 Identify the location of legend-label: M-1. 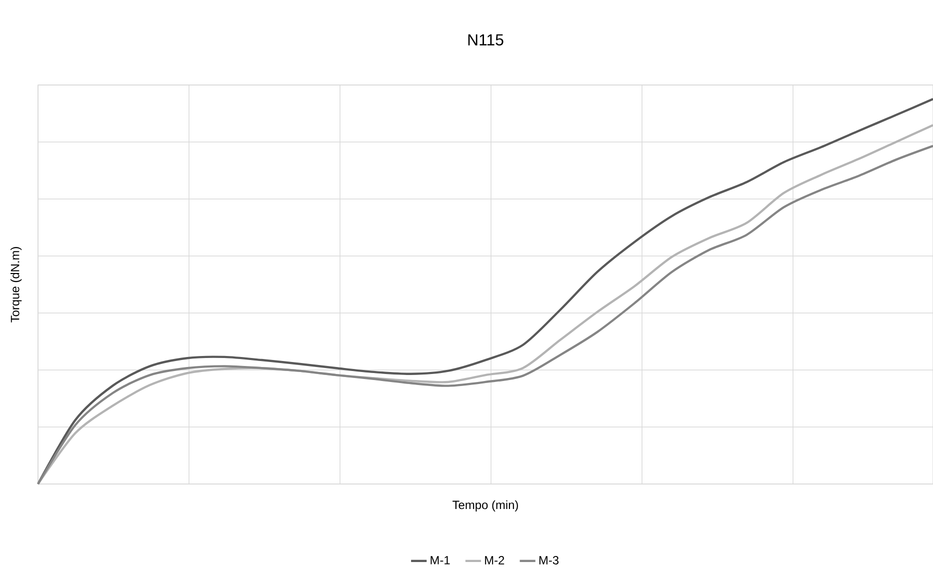
(440, 560).